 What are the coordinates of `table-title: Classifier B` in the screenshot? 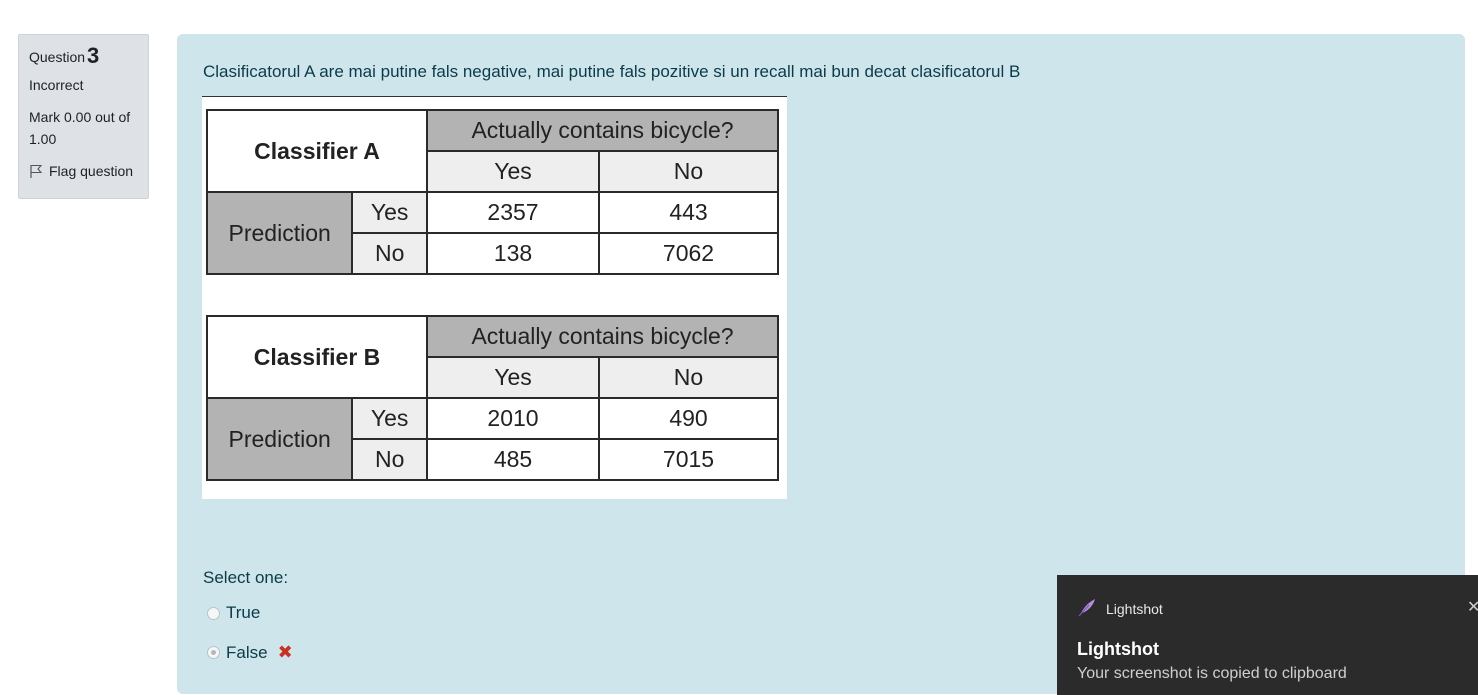 It's located at (317, 357).